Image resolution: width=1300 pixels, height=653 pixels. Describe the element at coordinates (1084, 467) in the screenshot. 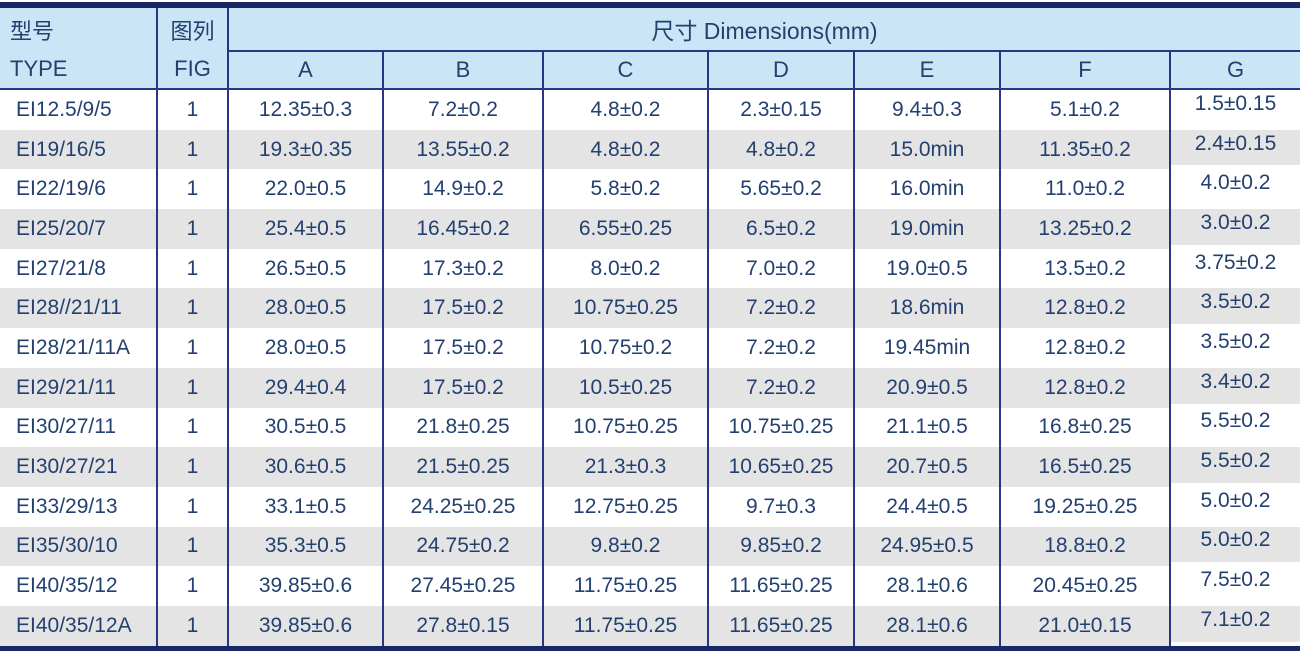

I see `cell-F: 16.5±0.25` at that location.